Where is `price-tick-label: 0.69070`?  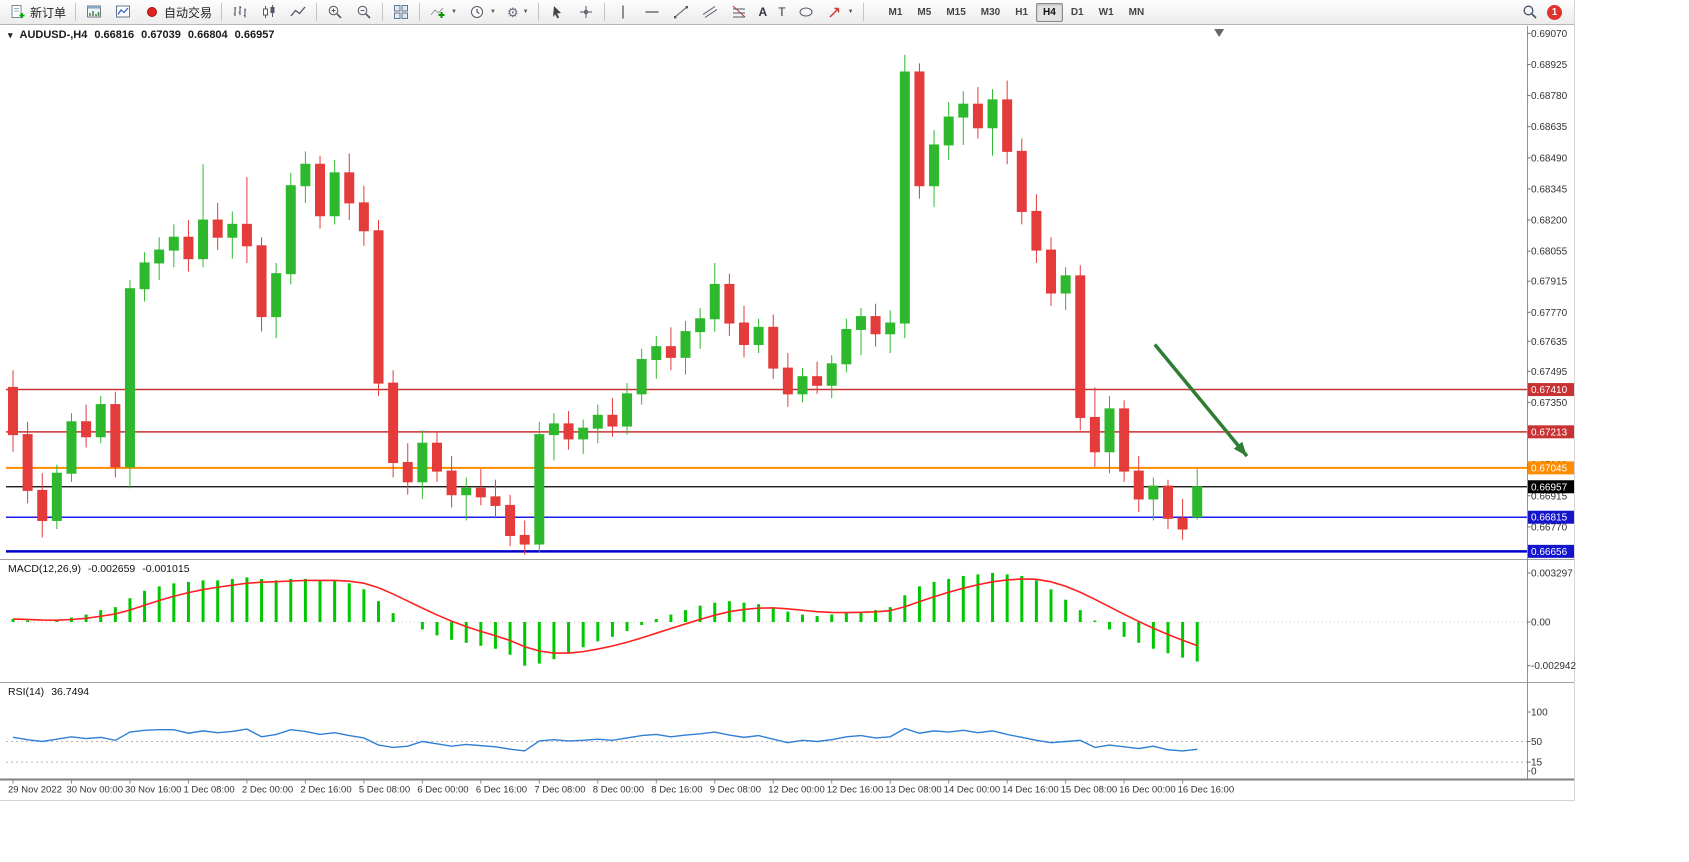
price-tick-label: 0.69070 is located at coordinates (1549, 34).